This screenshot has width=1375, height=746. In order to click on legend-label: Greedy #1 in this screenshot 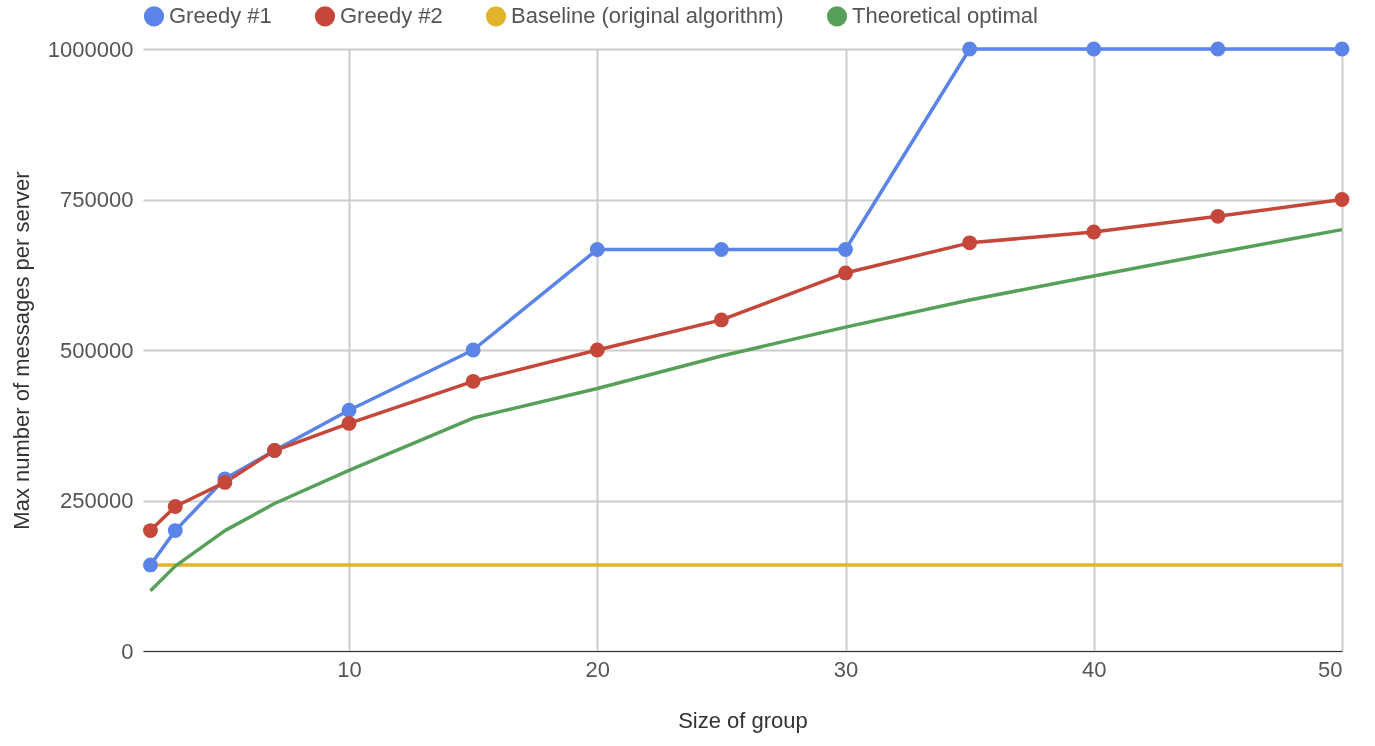, I will do `click(220, 16)`.